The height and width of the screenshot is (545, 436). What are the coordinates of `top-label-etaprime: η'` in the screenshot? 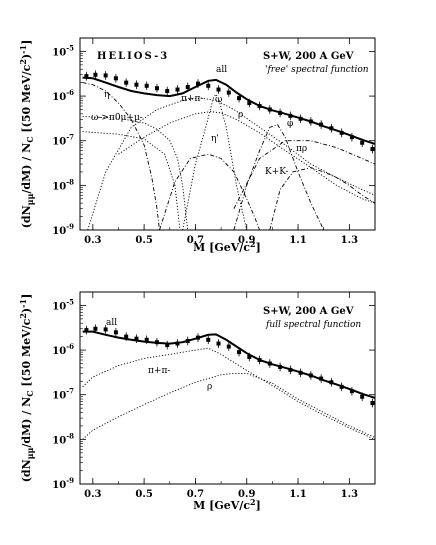 It's located at (215, 139).